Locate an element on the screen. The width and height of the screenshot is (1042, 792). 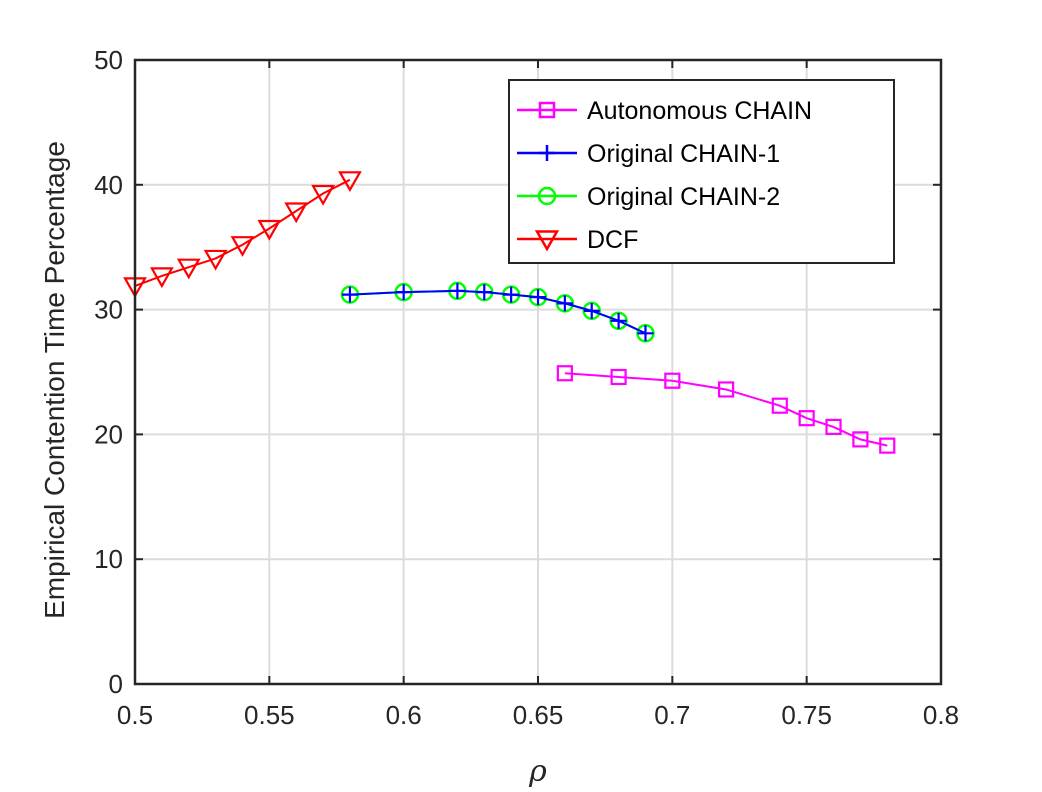
y-tick-label: 20 is located at coordinates (108, 434).